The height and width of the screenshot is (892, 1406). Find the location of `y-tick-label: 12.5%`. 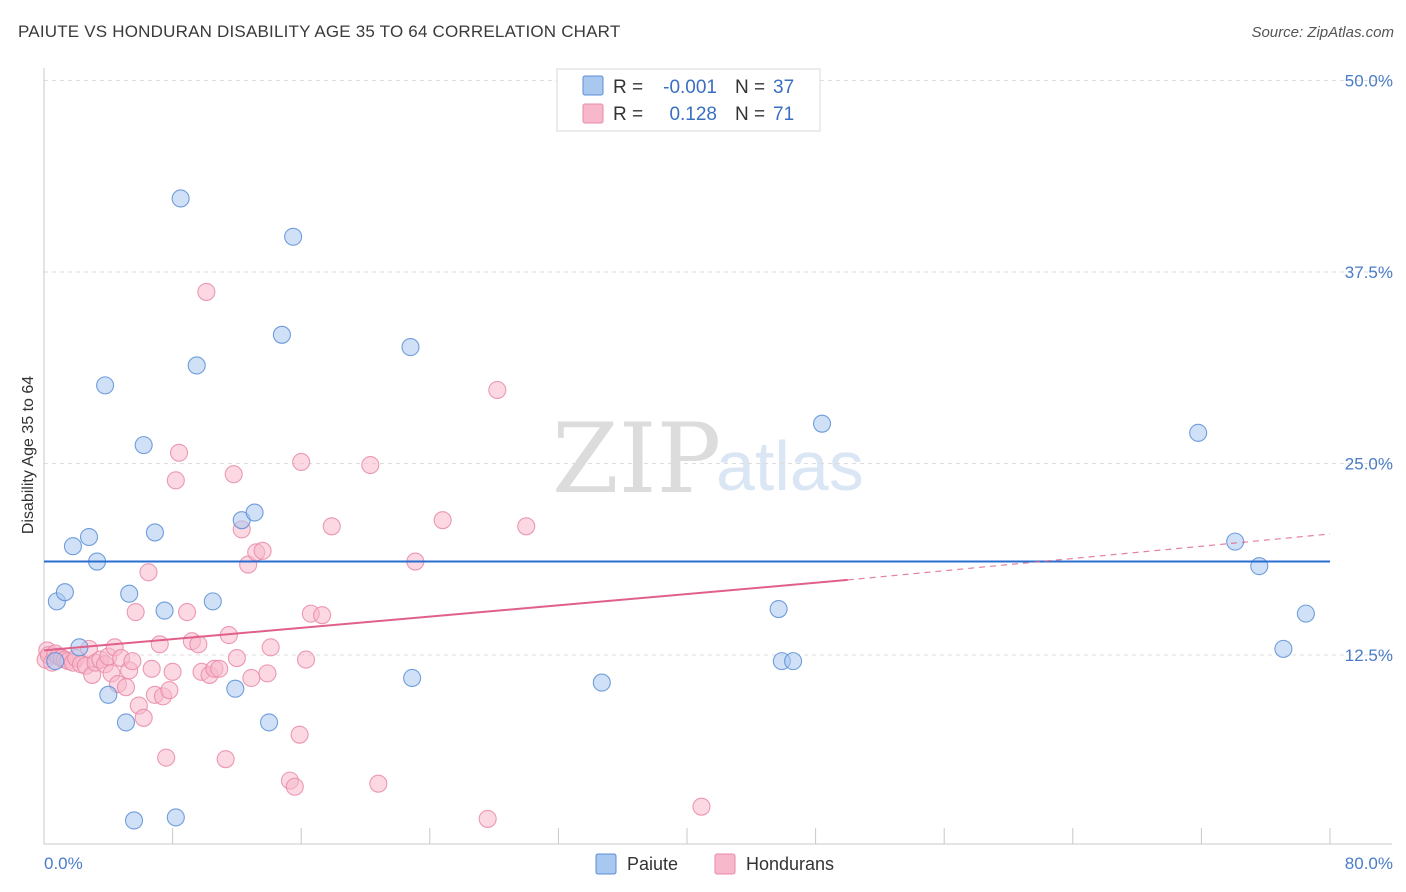

y-tick-label: 12.5% is located at coordinates (1369, 655).